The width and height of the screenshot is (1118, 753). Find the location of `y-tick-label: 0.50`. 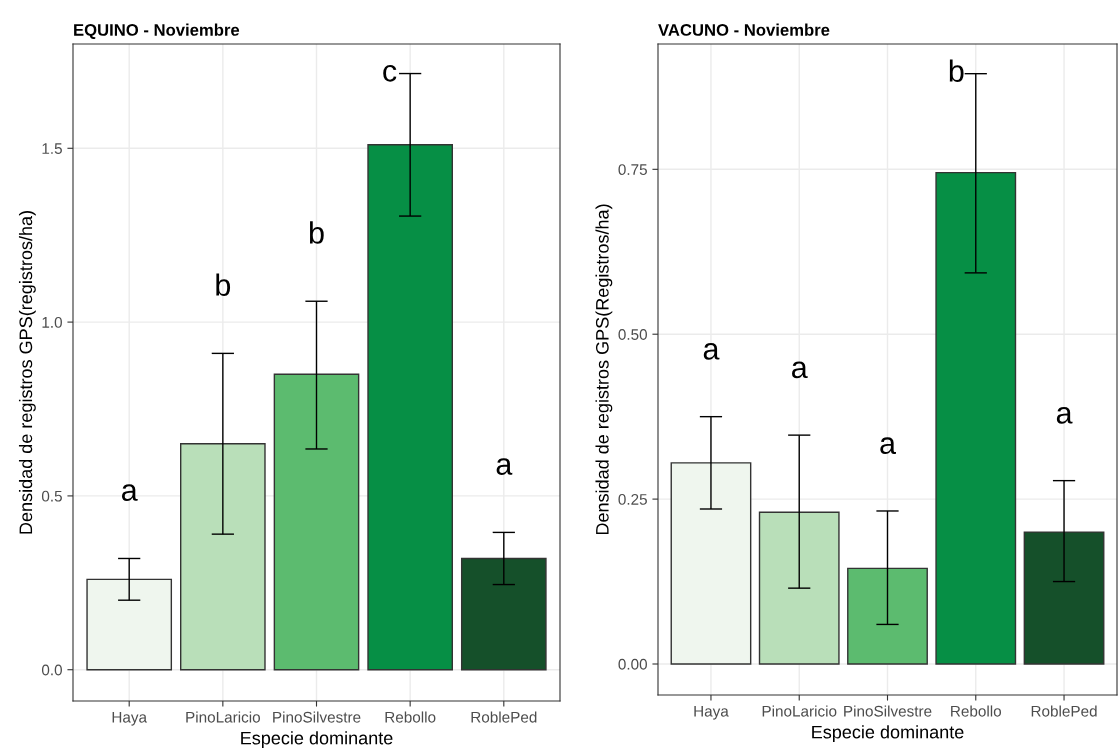

y-tick-label: 0.50 is located at coordinates (632, 334).